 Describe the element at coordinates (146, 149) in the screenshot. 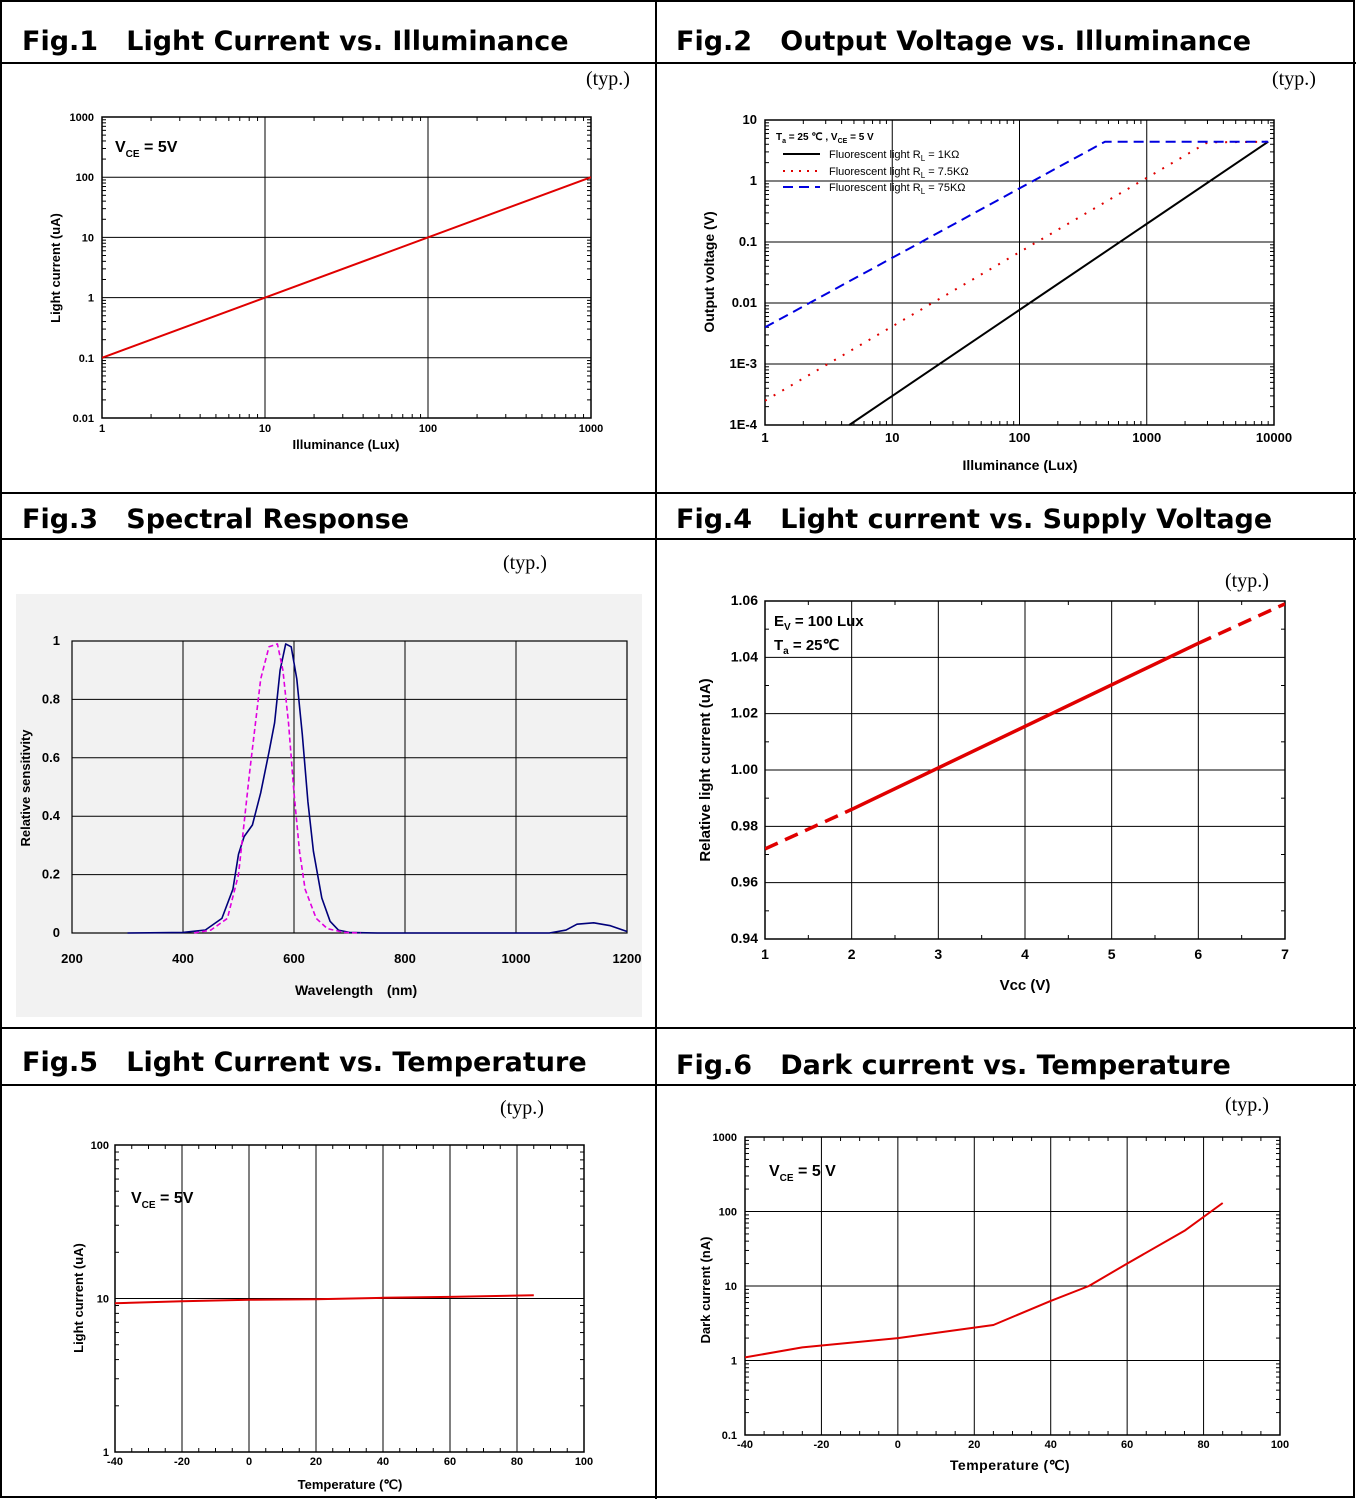

I see `fig1-condition: VCE = 5V` at that location.